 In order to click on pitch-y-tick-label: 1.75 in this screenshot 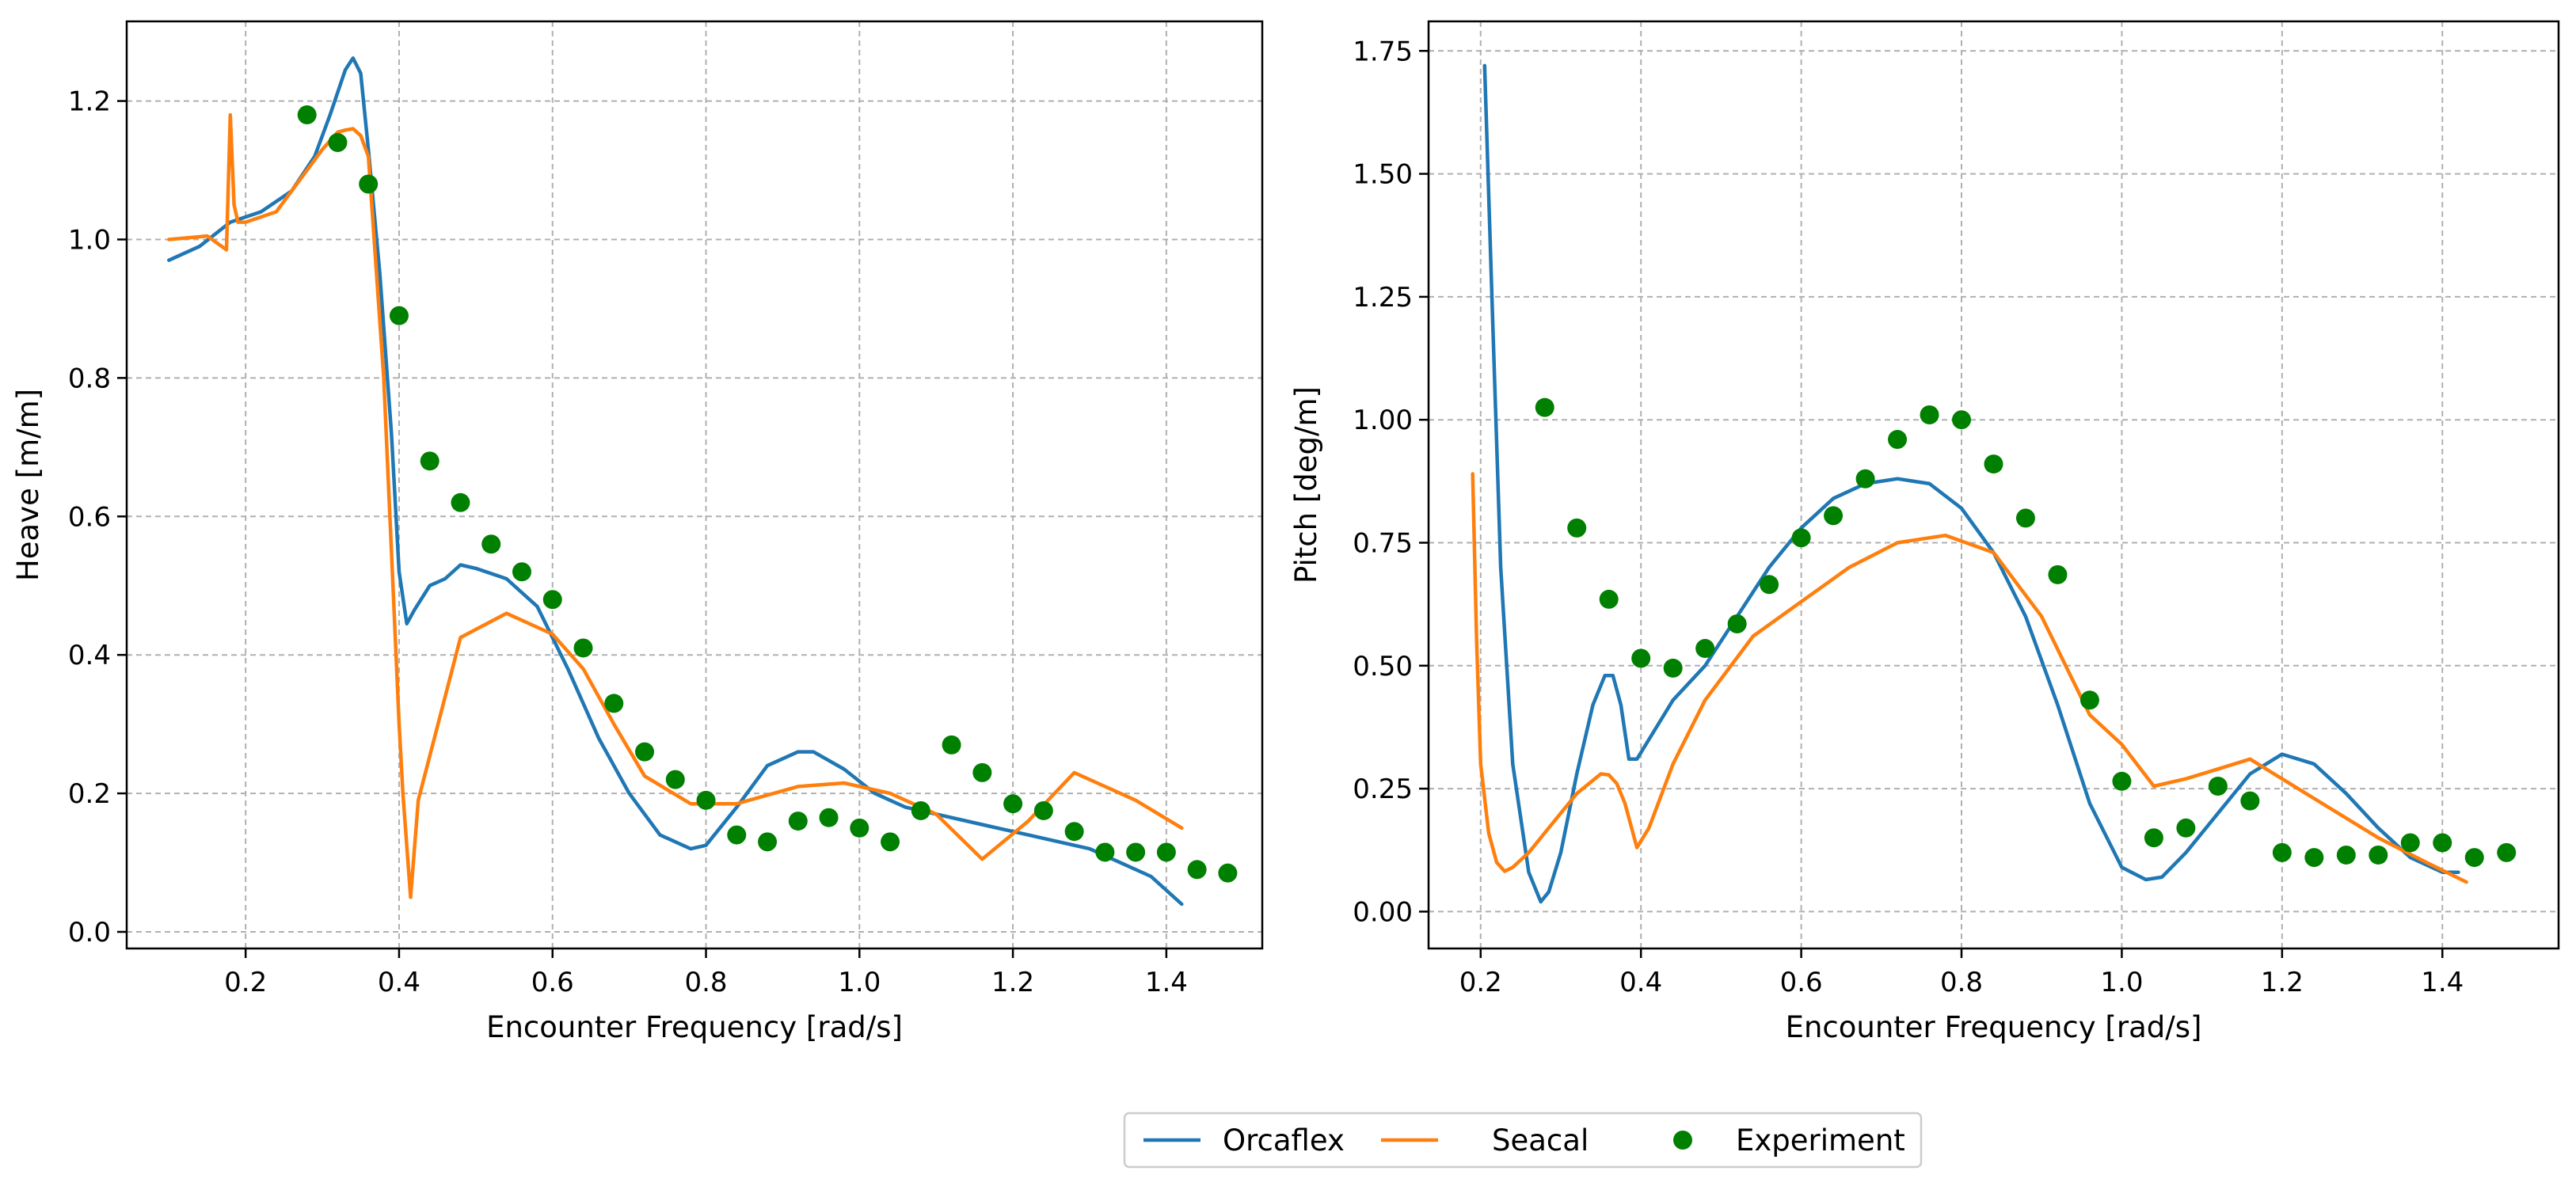, I will do `click(1383, 51)`.